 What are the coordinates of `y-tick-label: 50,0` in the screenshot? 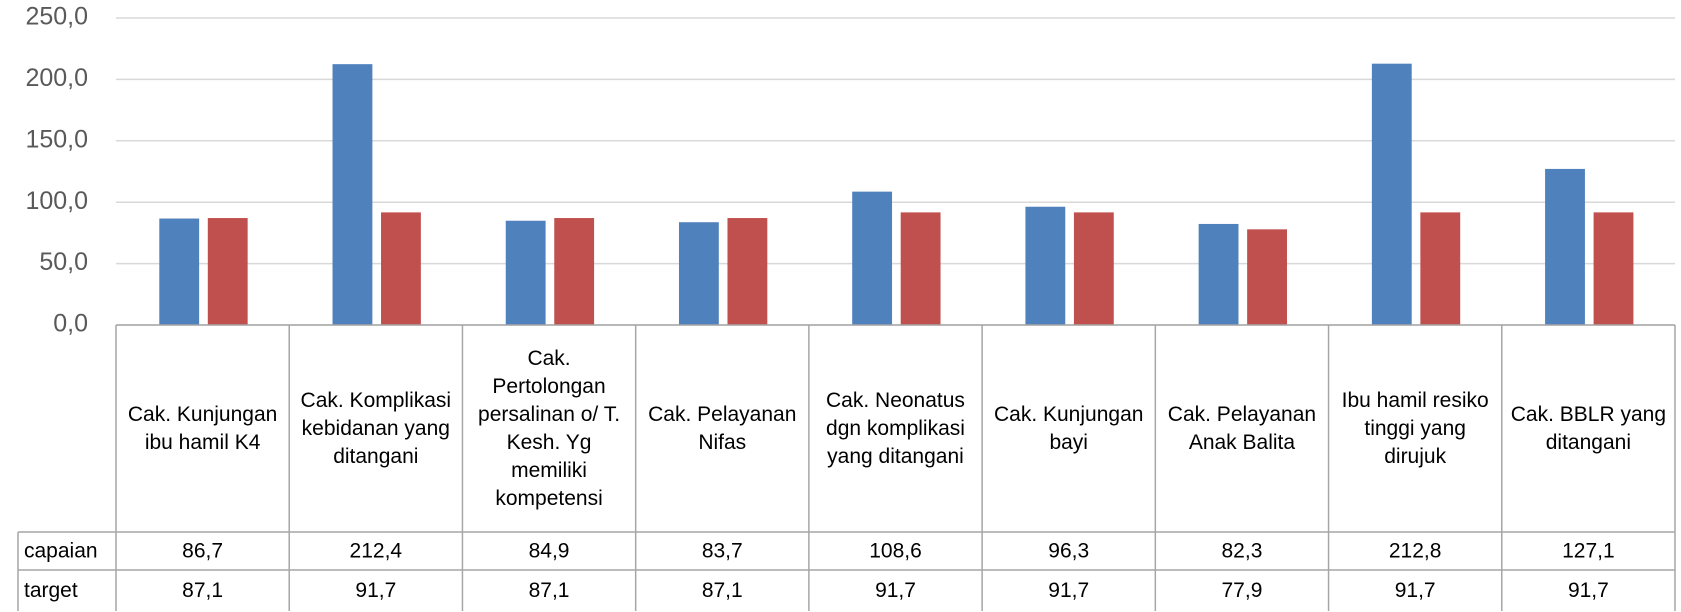 It's located at (63, 262).